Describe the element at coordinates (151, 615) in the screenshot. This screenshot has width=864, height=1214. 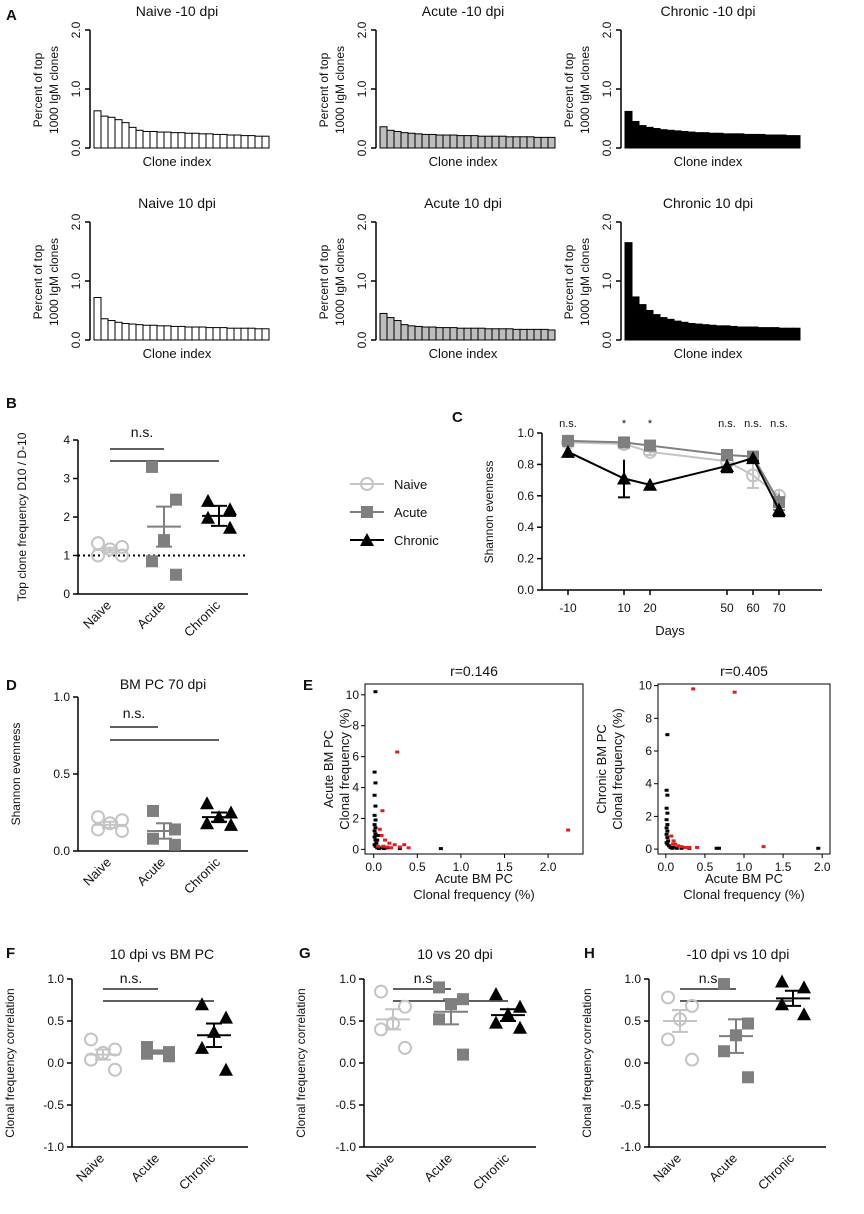
I see `x-tick-label: Acute` at that location.